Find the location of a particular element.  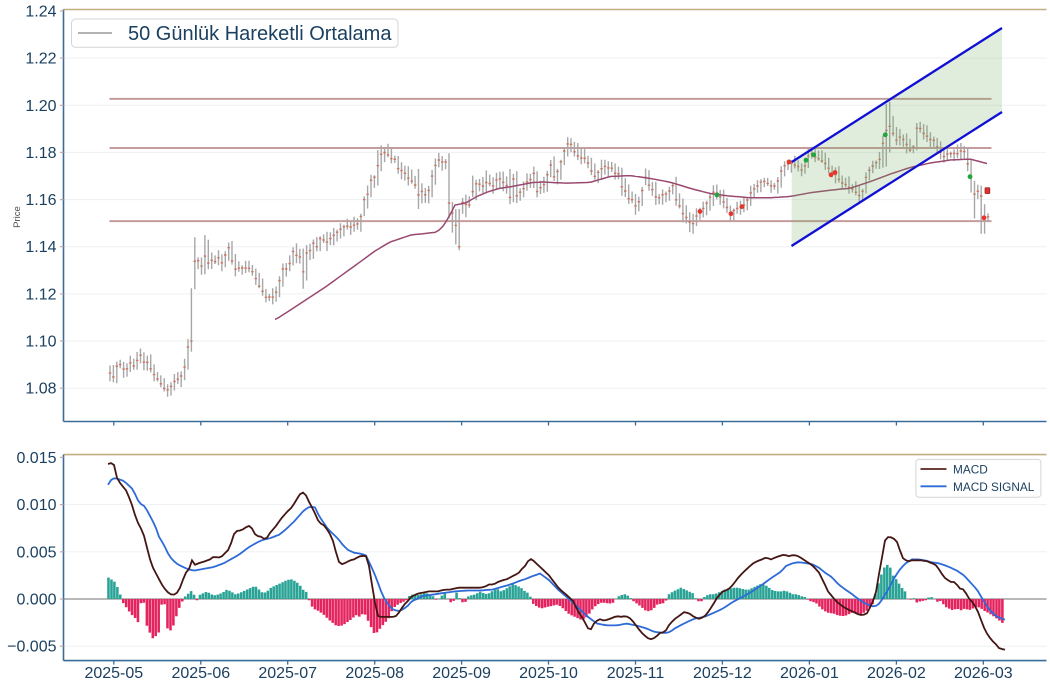

svg-text: 2026-01 is located at coordinates (809, 673).